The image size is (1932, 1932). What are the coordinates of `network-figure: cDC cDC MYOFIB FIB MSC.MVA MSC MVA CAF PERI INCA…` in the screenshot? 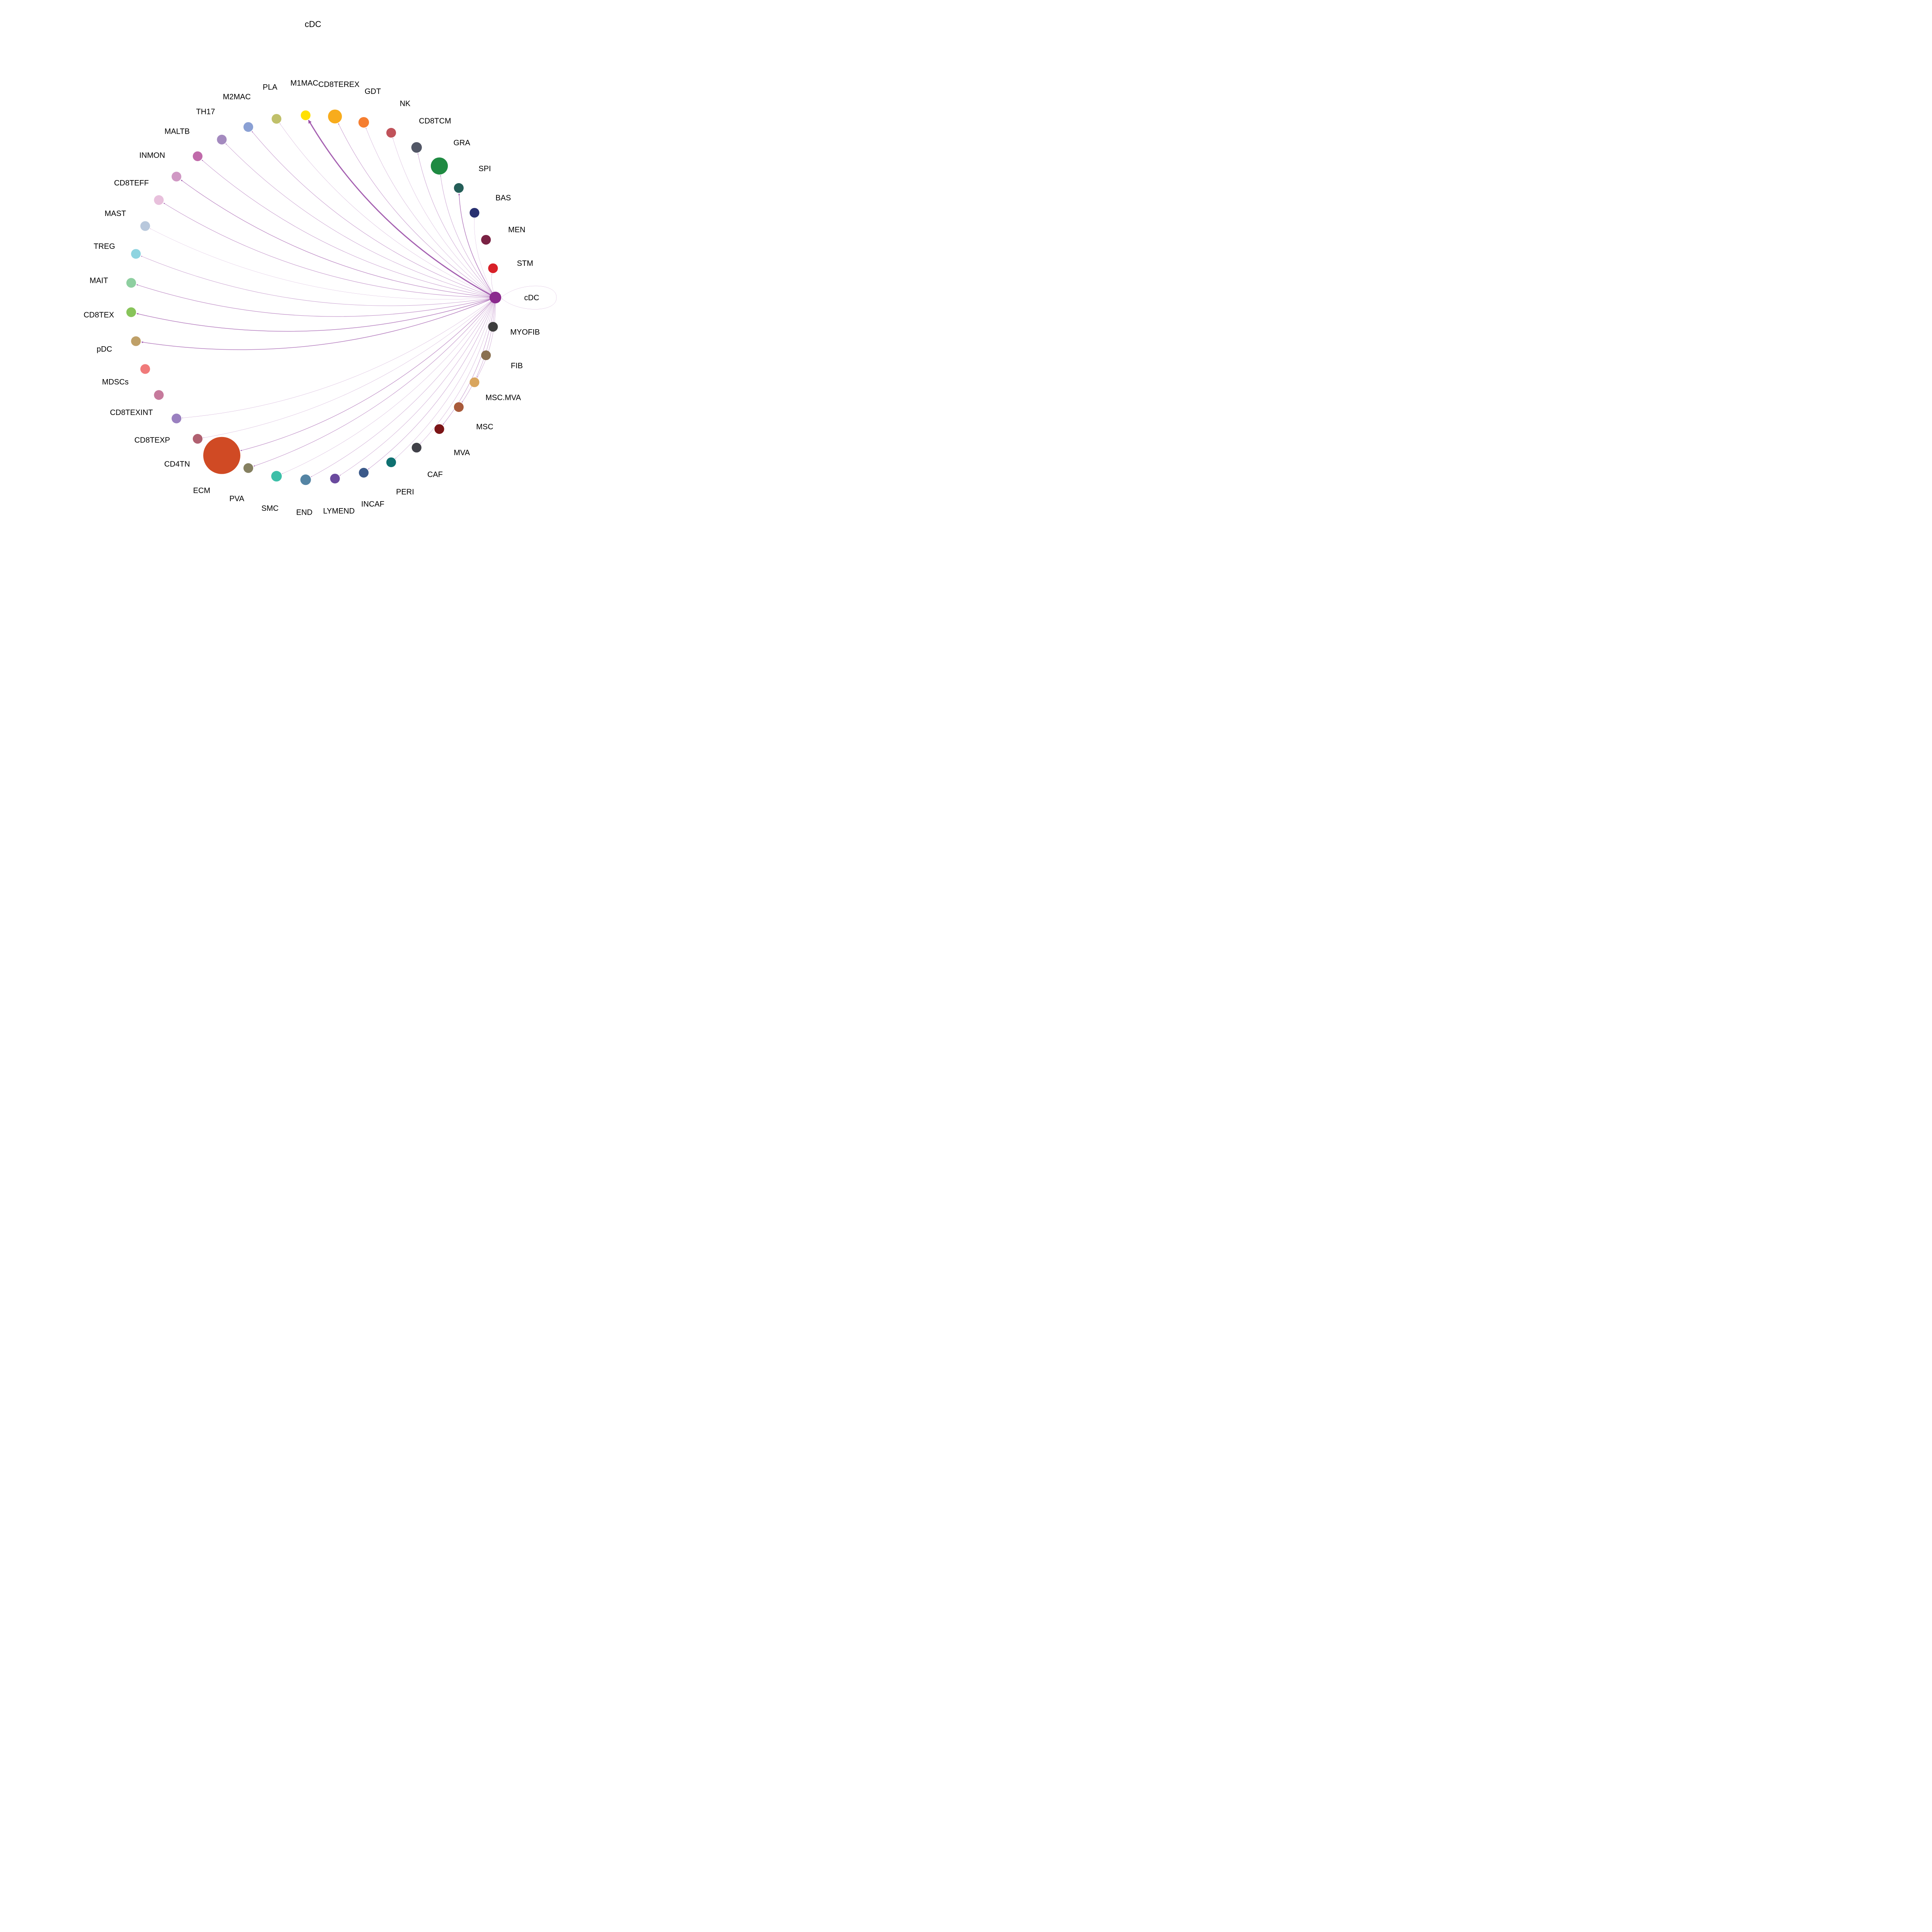 It's located at (301, 301).